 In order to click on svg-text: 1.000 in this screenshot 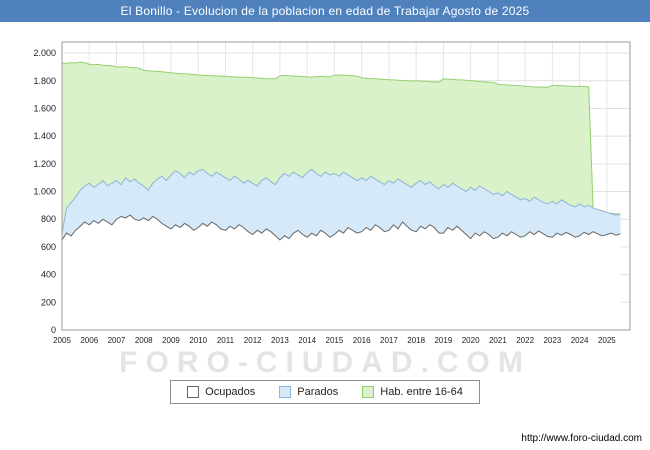, I will do `click(44, 192)`.